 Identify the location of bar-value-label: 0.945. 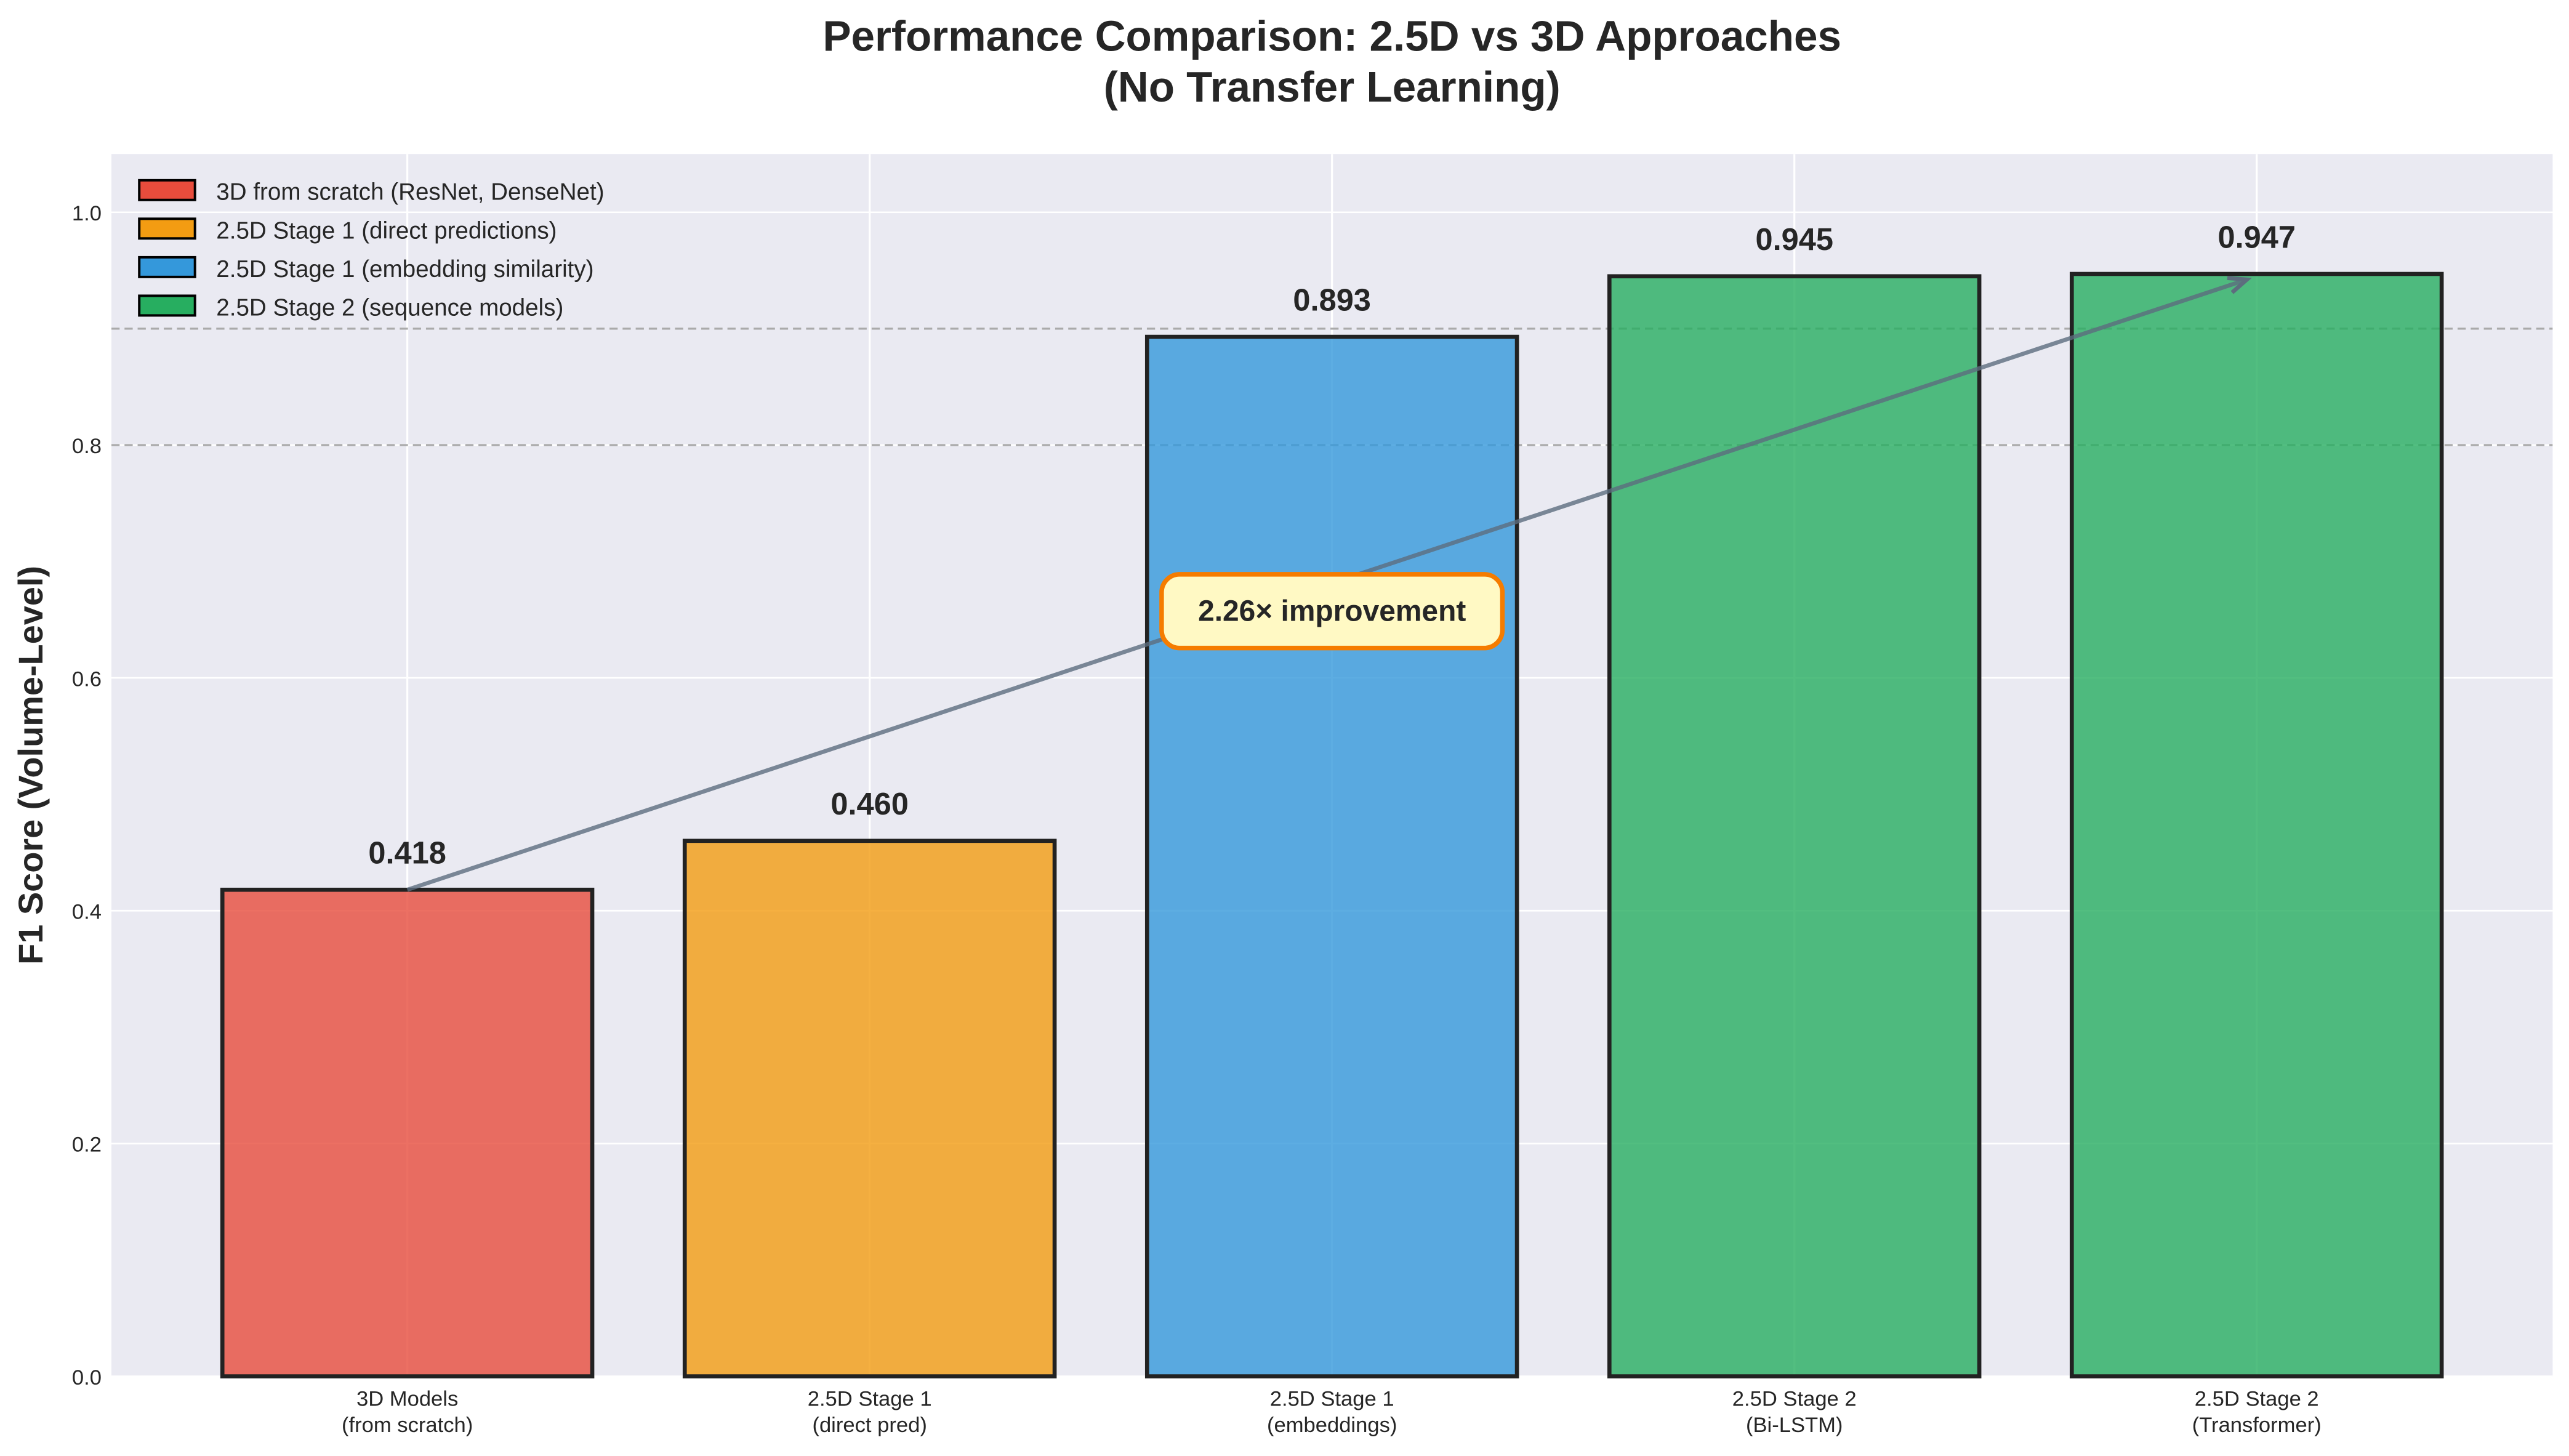
(1794, 239).